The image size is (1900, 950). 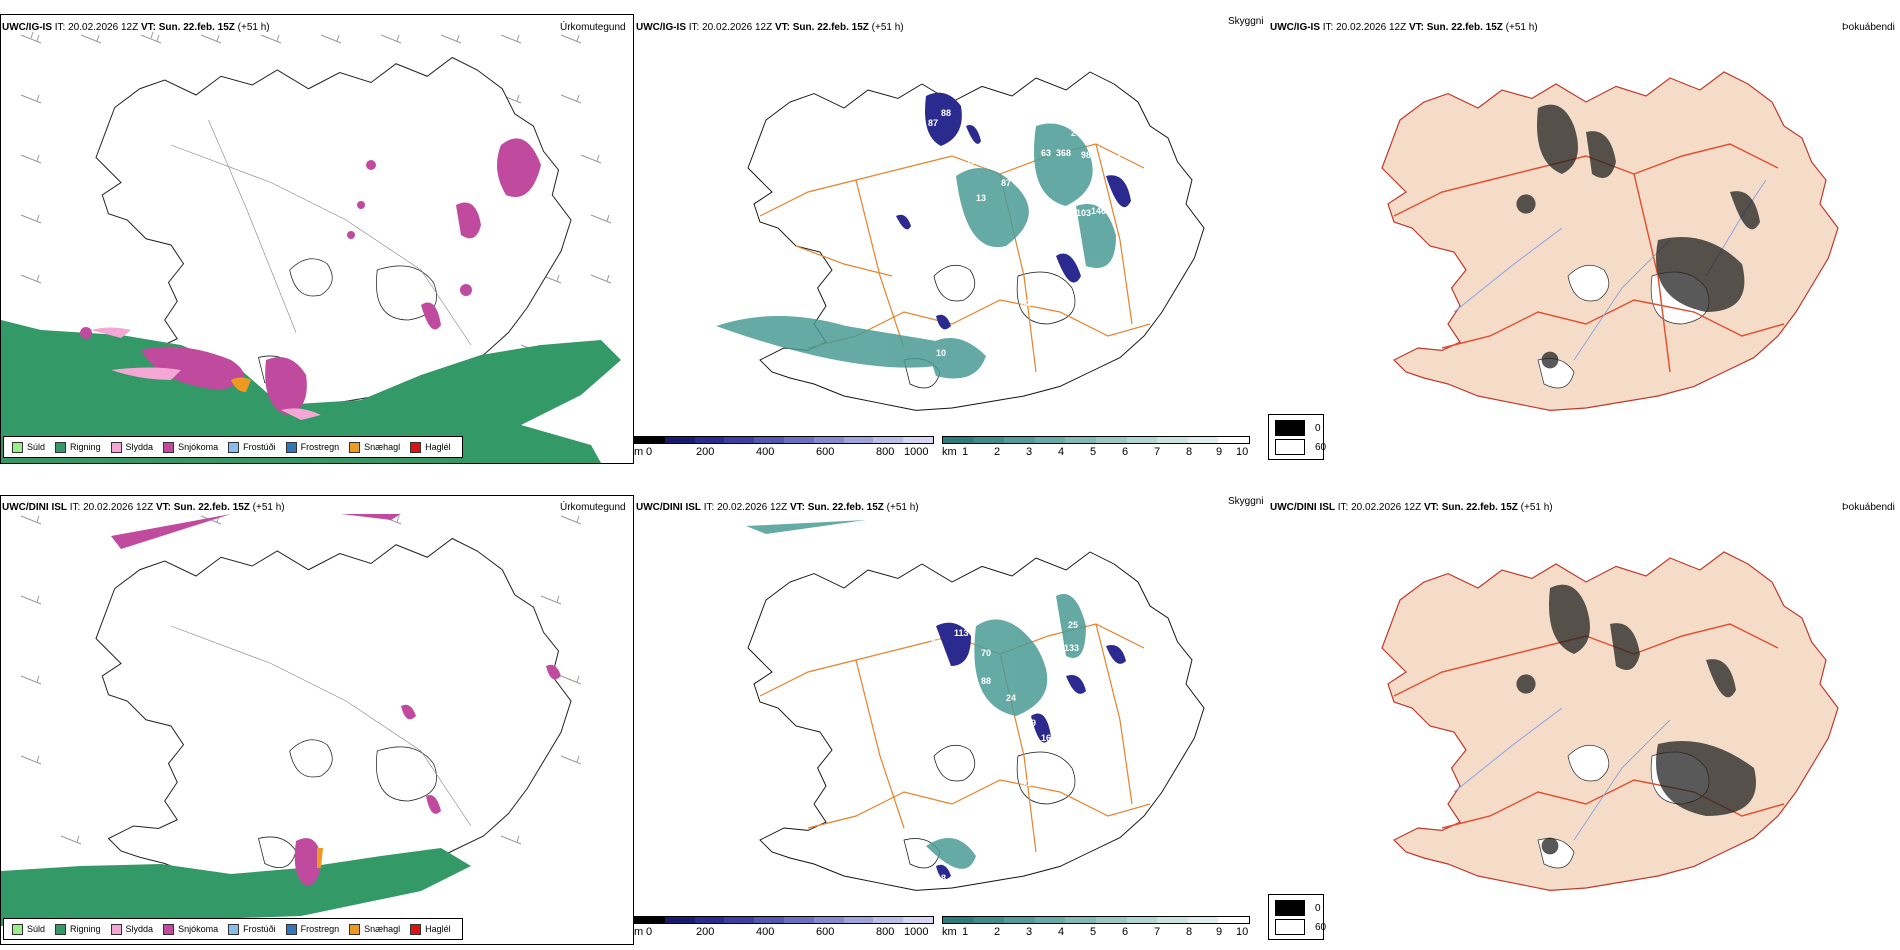 What do you see at coordinates (1610, 241) in the screenshot?
I see `cloud-map-top` at bounding box center [1610, 241].